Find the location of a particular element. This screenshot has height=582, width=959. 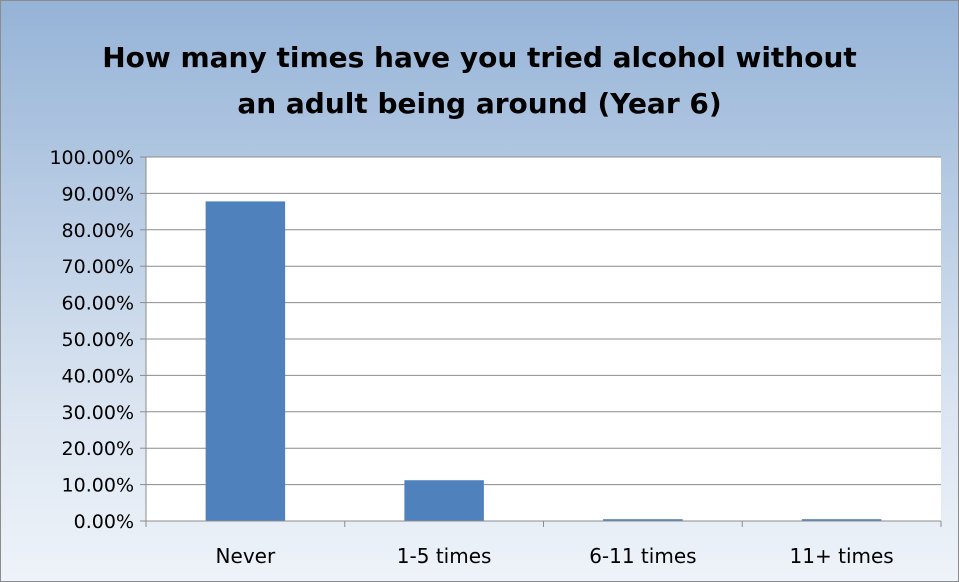

y-tick-label: 40.00% is located at coordinates (98, 376).